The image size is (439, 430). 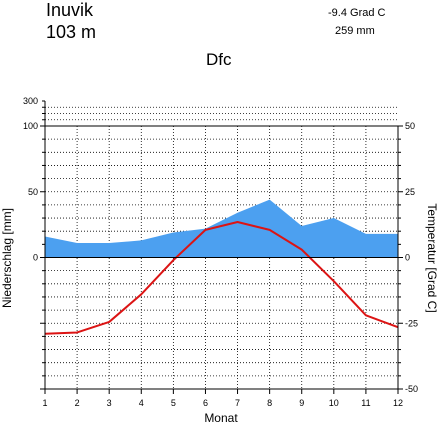 What do you see at coordinates (219, 59) in the screenshot?
I see `climate-class: Dfc` at bounding box center [219, 59].